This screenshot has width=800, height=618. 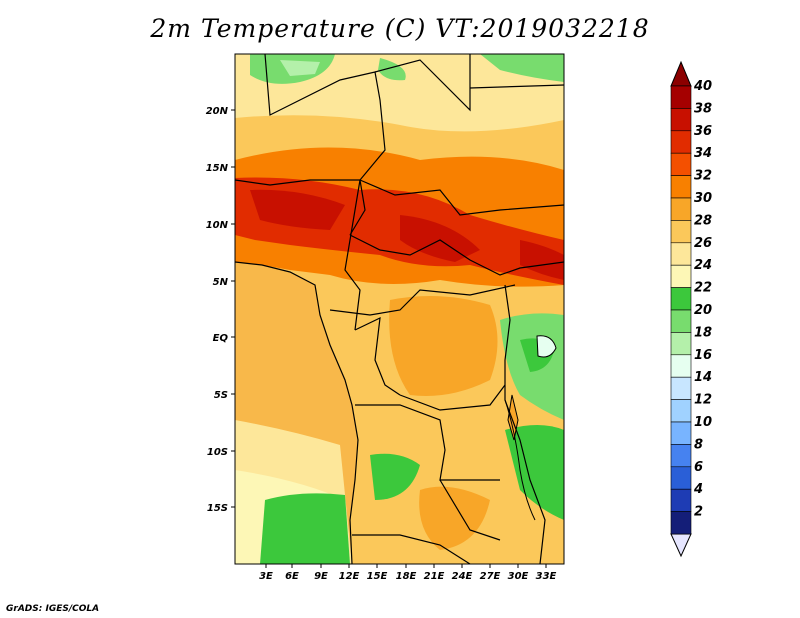 What do you see at coordinates (217, 111) in the screenshot?
I see `lat-label: 20N` at bounding box center [217, 111].